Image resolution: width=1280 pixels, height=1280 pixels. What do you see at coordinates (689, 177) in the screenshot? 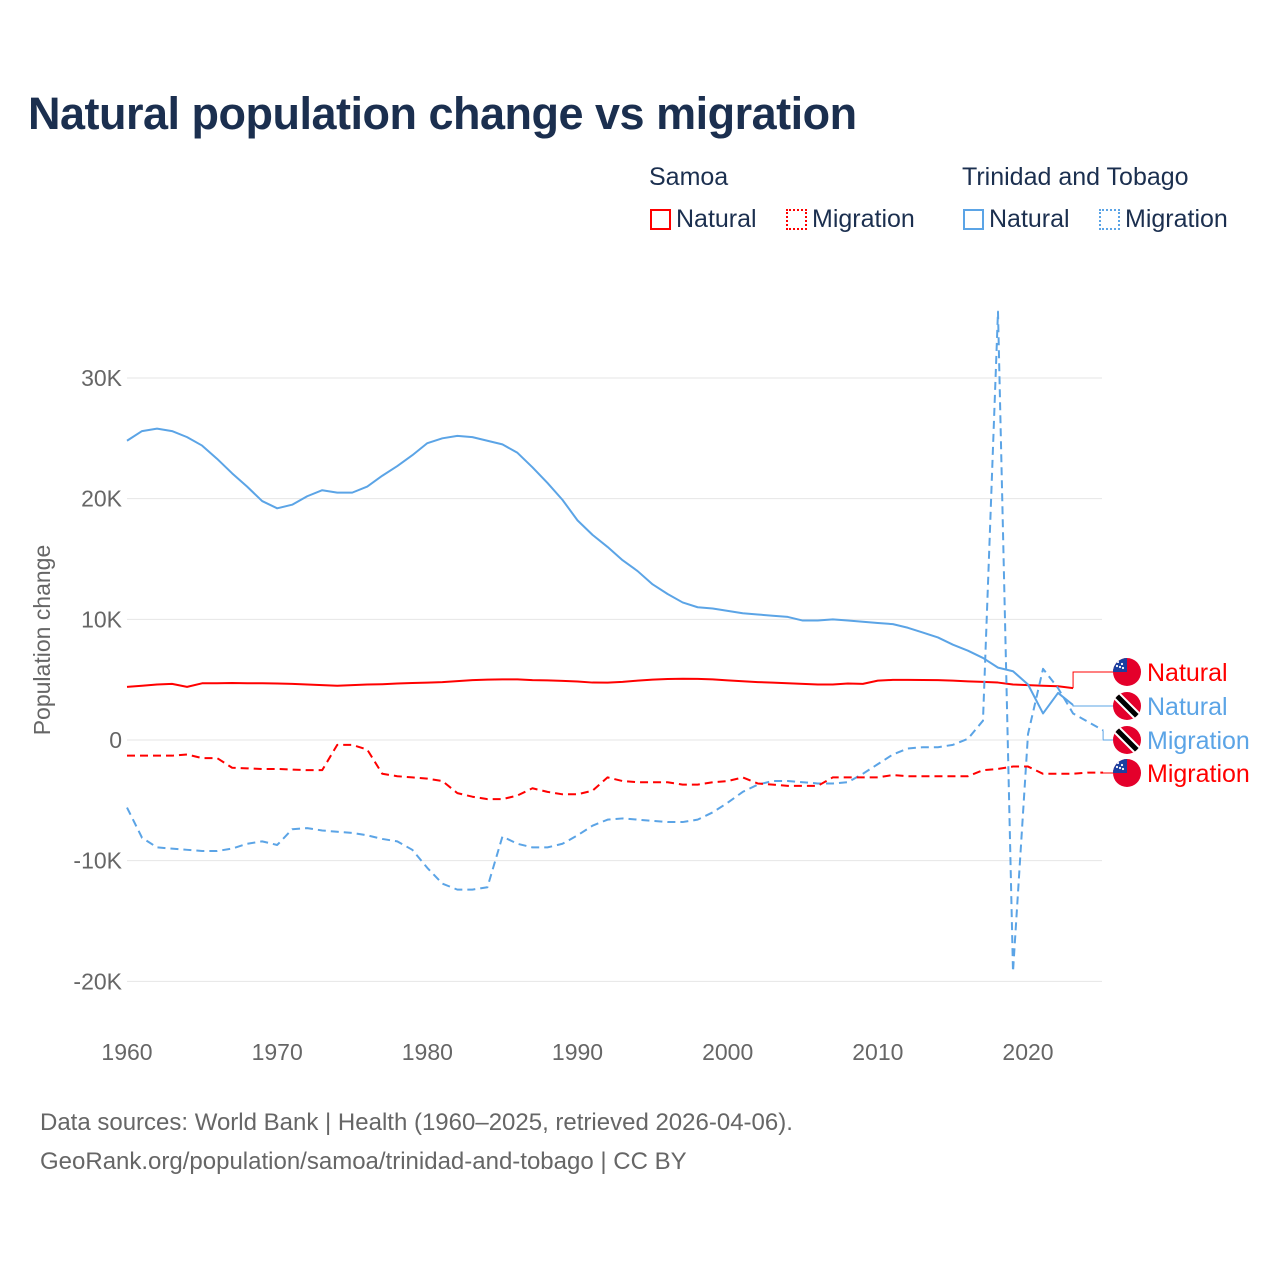
I see `legend-group-samoa: Samoa` at bounding box center [689, 177].